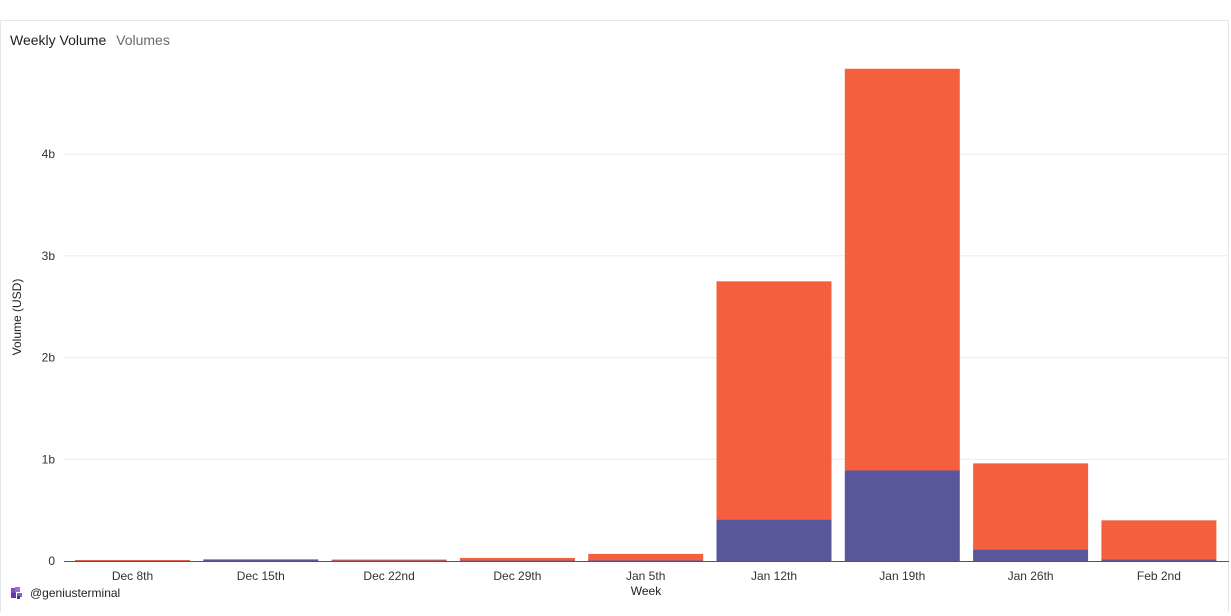 The height and width of the screenshot is (616, 1231). What do you see at coordinates (645, 576) in the screenshot?
I see `x-tick-label: Jan 5th` at bounding box center [645, 576].